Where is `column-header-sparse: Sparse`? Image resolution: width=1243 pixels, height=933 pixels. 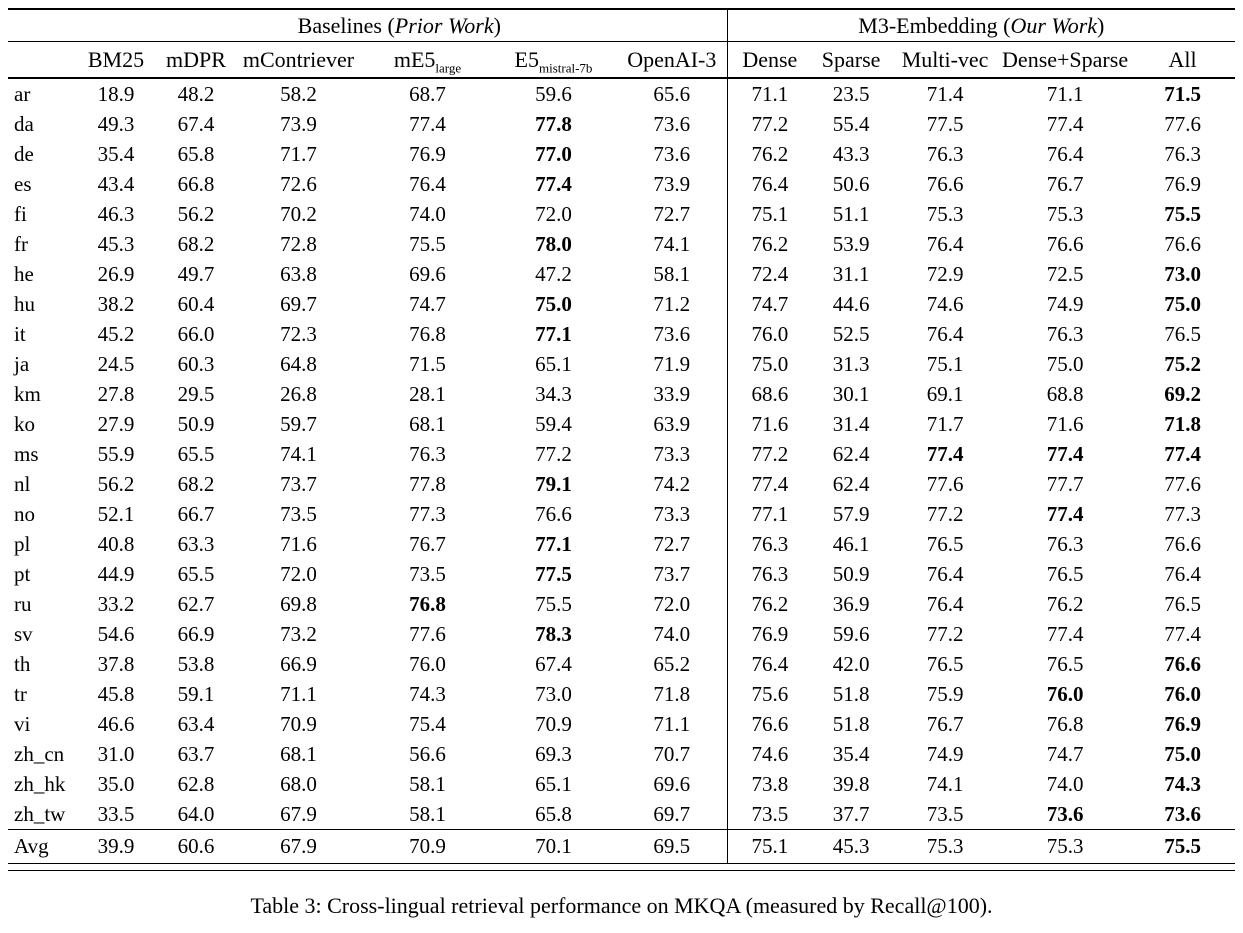 column-header-sparse: Sparse is located at coordinates (851, 60).